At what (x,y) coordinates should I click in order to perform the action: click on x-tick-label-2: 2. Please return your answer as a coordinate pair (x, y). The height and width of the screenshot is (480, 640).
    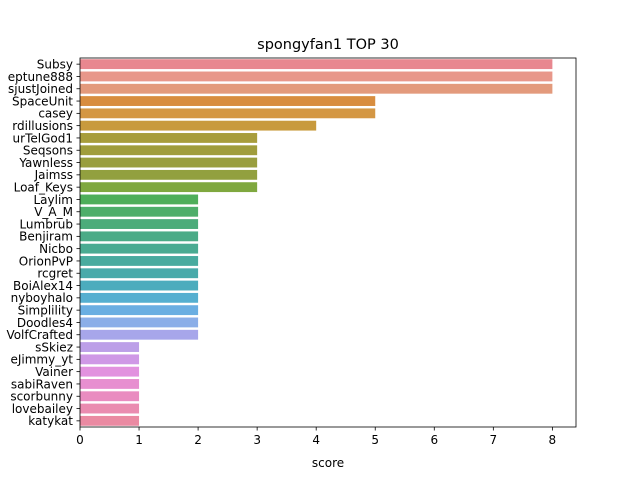
    Looking at the image, I should click on (198, 440).